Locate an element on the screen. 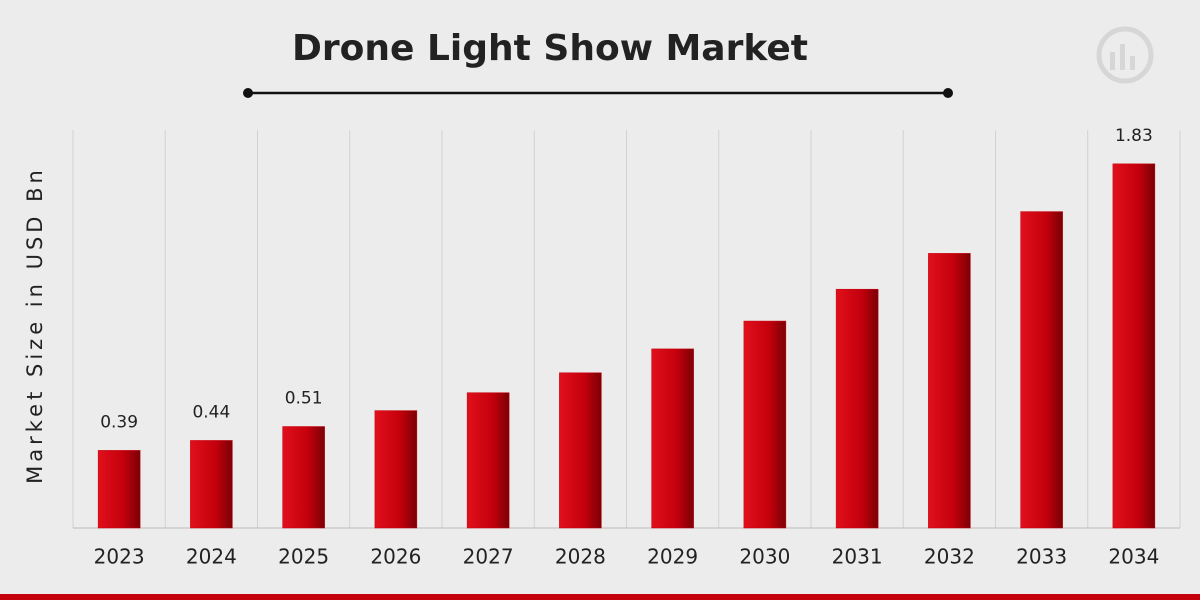 The image size is (1200, 600). footer-bar is located at coordinates (600, 597).